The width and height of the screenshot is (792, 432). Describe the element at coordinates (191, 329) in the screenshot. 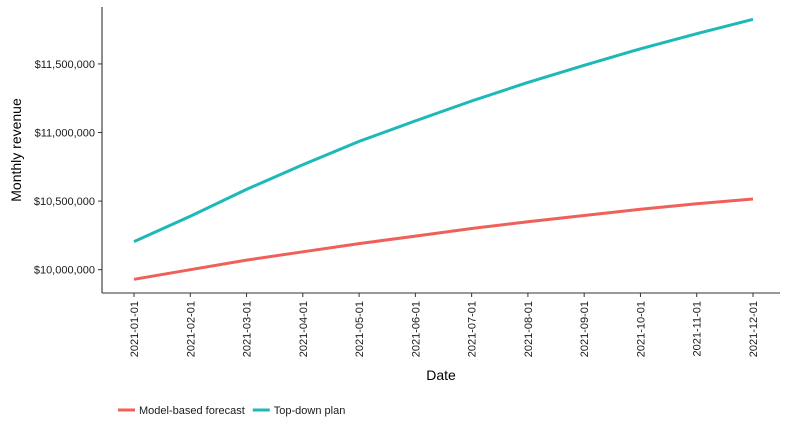

I see `x-tick-label: 2021-02-01` at that location.